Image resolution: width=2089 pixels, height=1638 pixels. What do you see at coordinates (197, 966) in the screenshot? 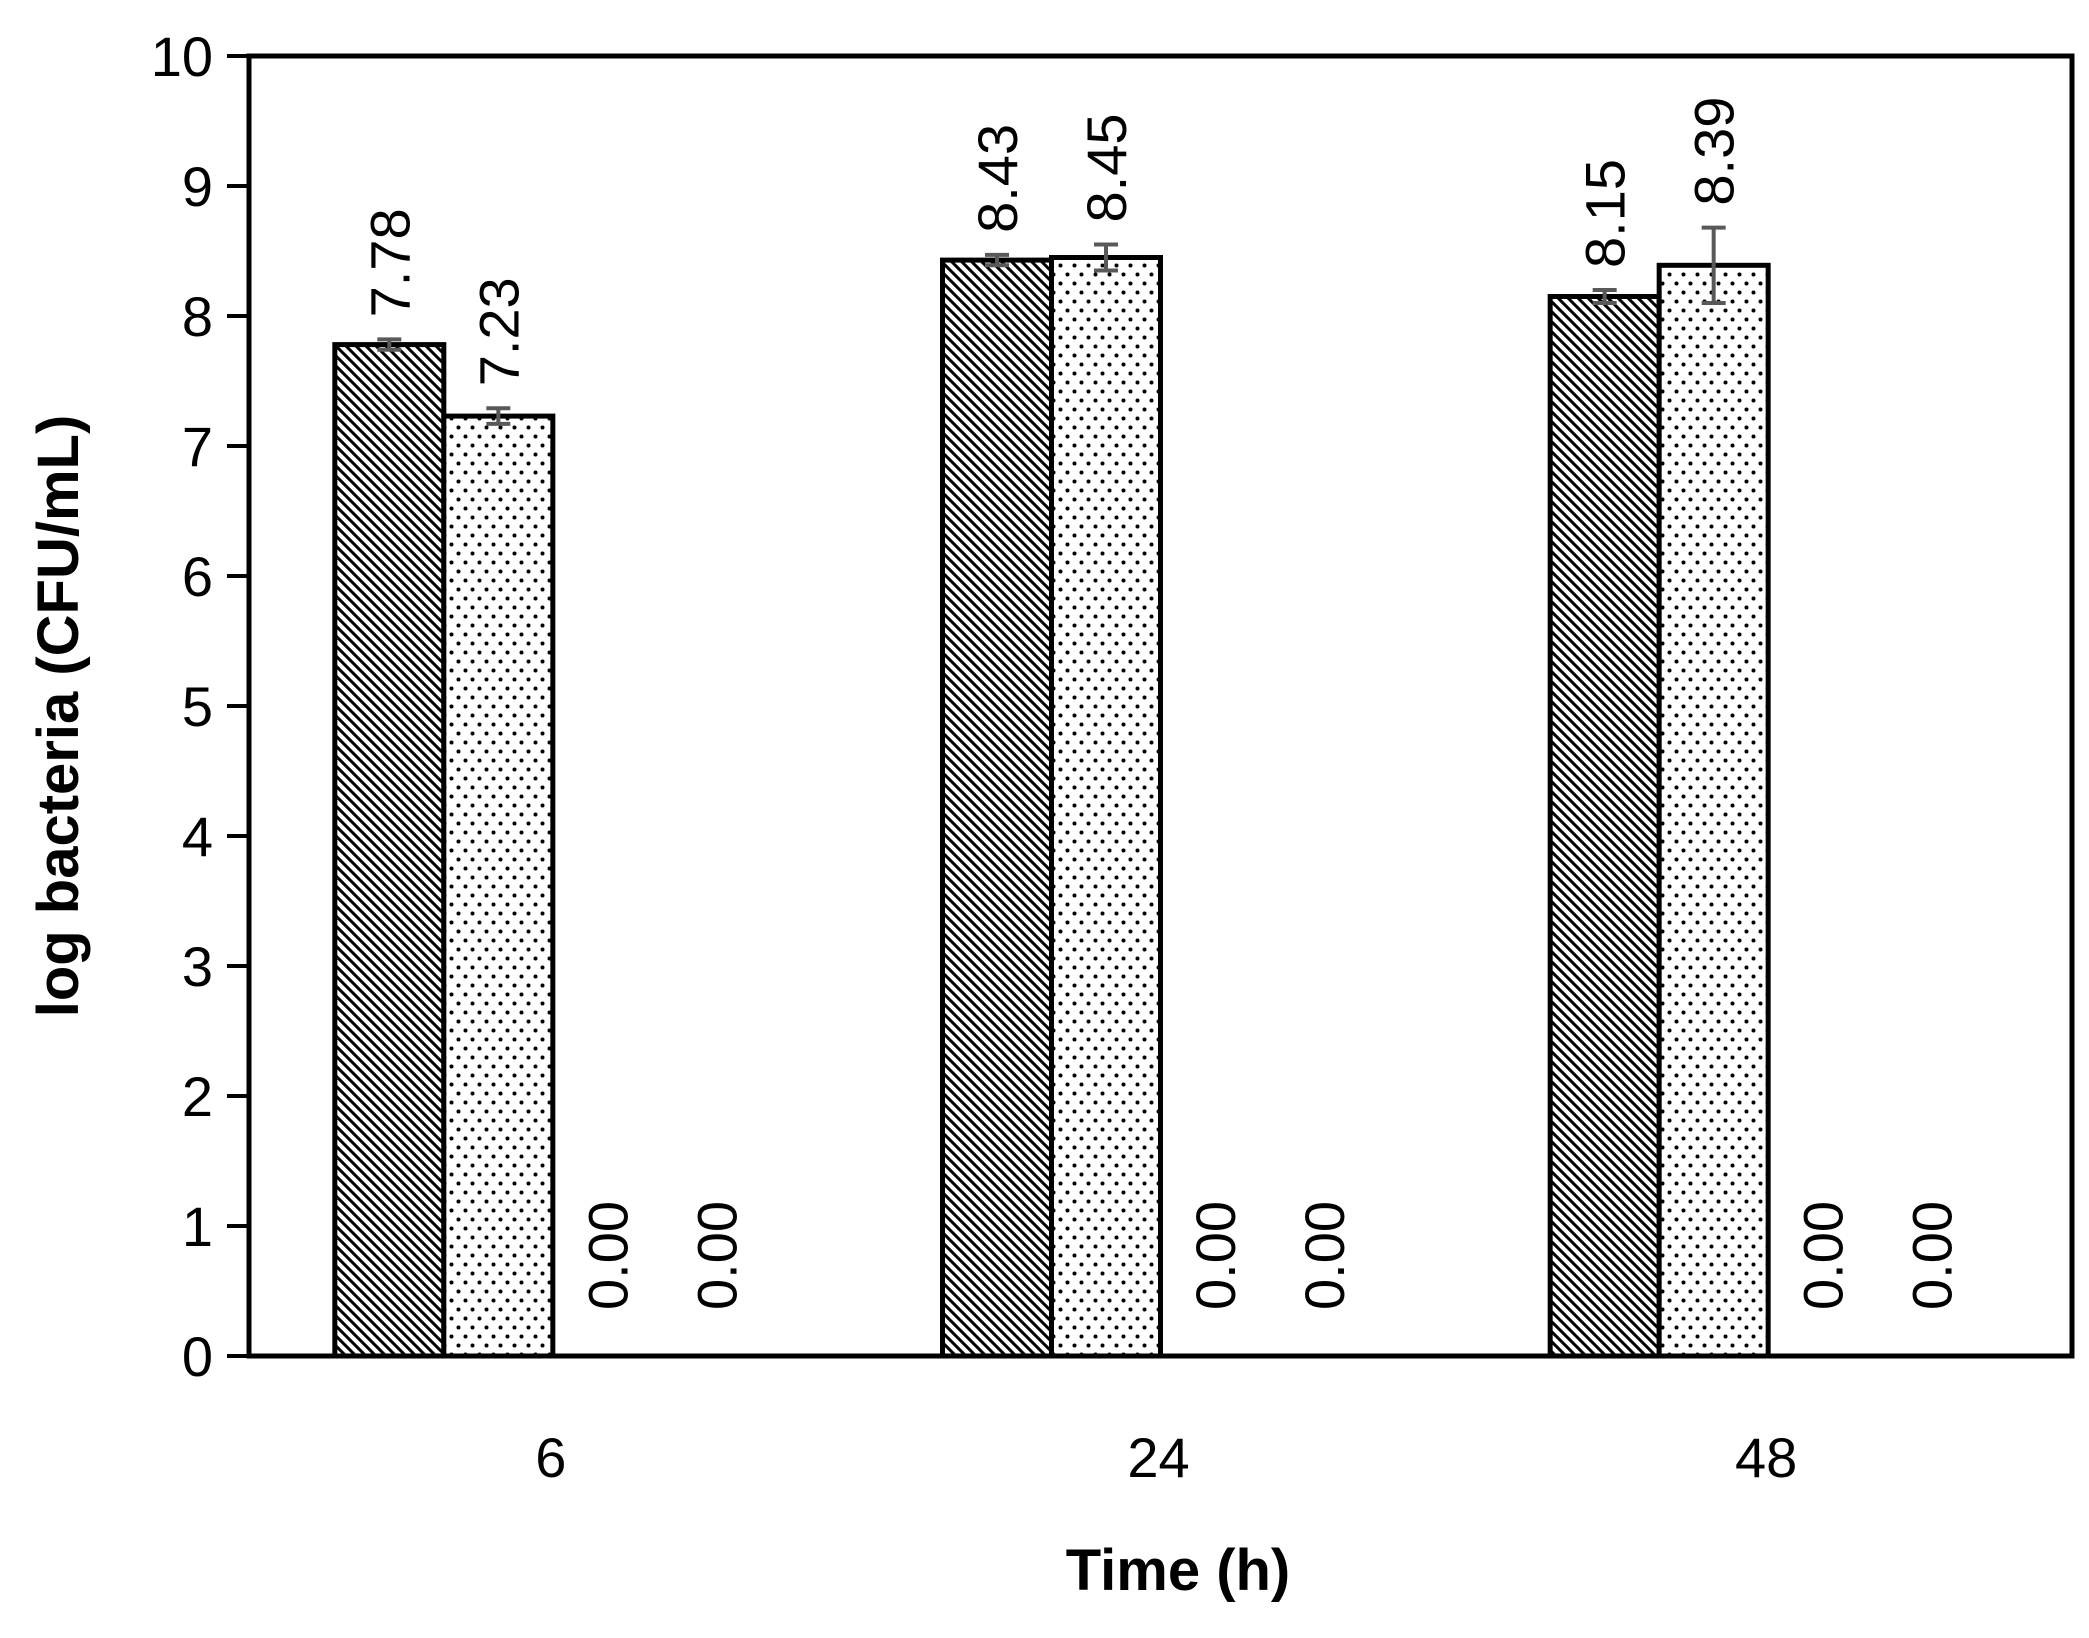
I see `y-tick-label: 3` at bounding box center [197, 966].